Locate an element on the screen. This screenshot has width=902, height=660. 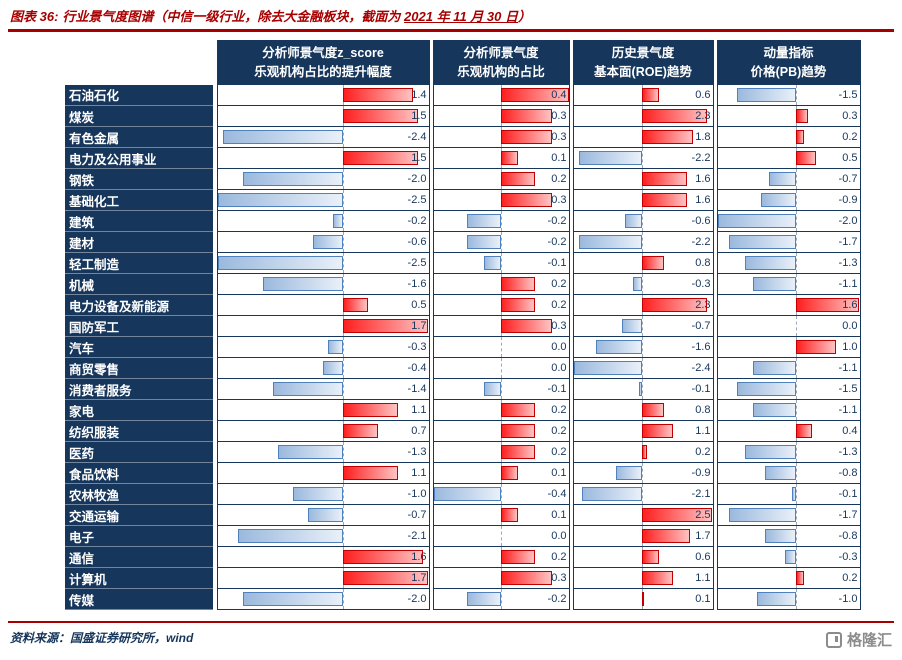
cell-value: -0.1 is located at coordinates (848, 494).